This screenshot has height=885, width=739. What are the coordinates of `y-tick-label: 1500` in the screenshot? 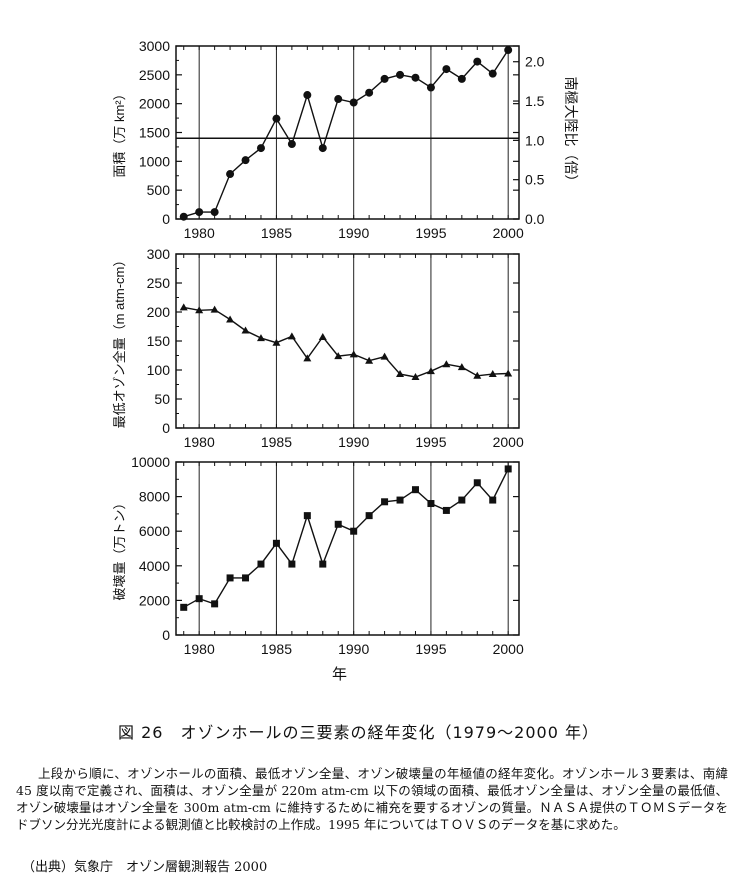 It's located at (154, 133).